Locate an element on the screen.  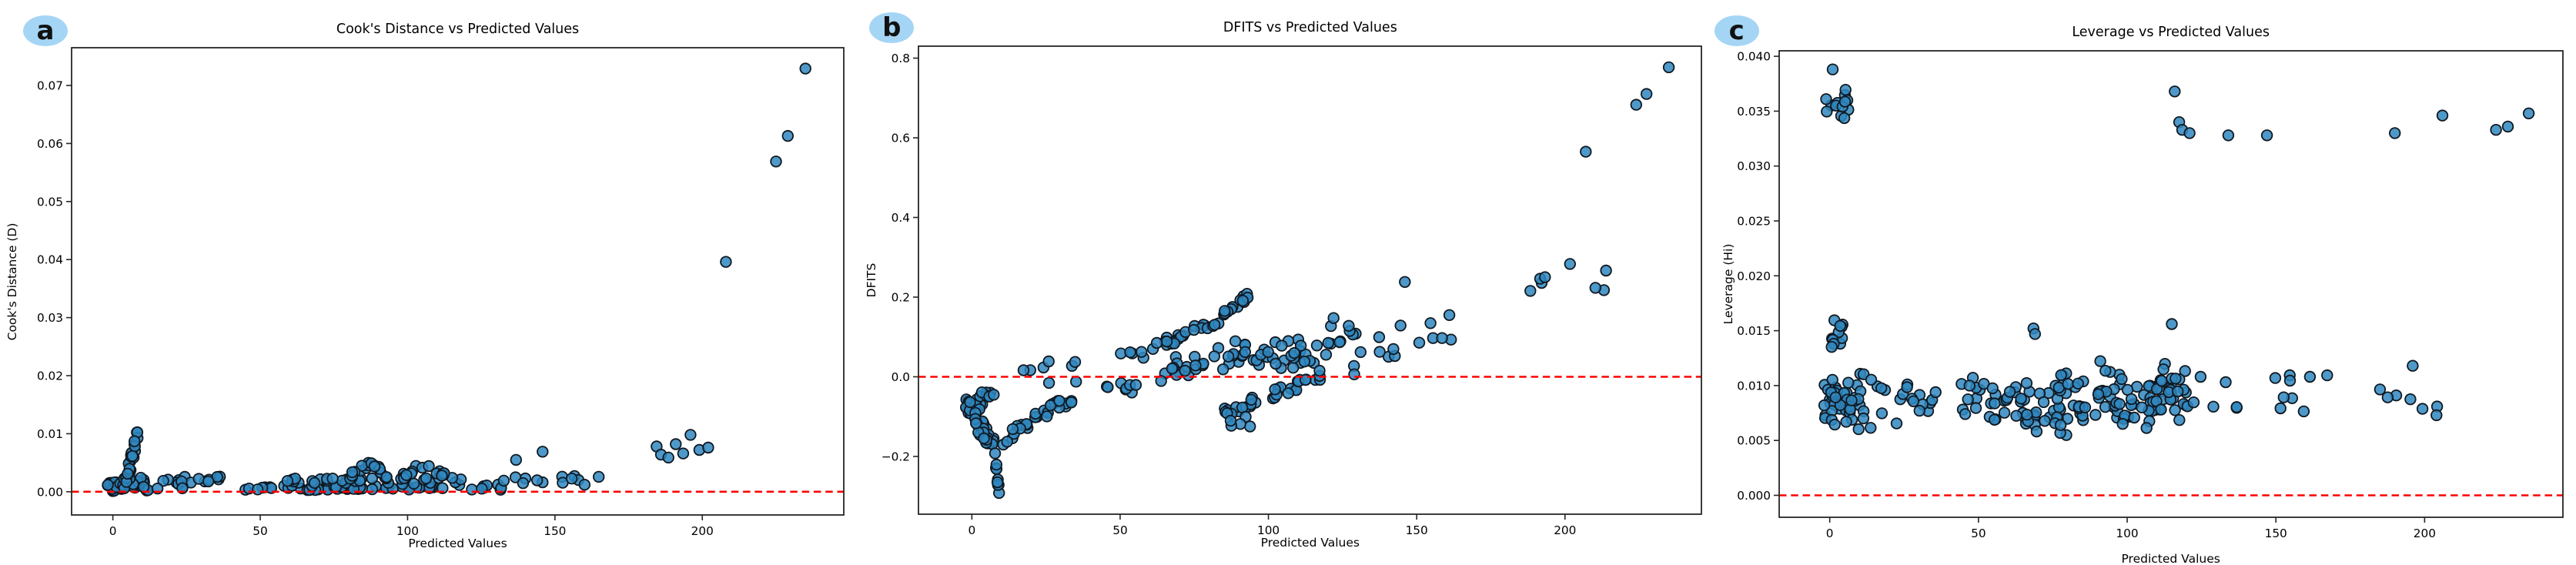
y-tick-label: 0.05 is located at coordinates (50, 202).